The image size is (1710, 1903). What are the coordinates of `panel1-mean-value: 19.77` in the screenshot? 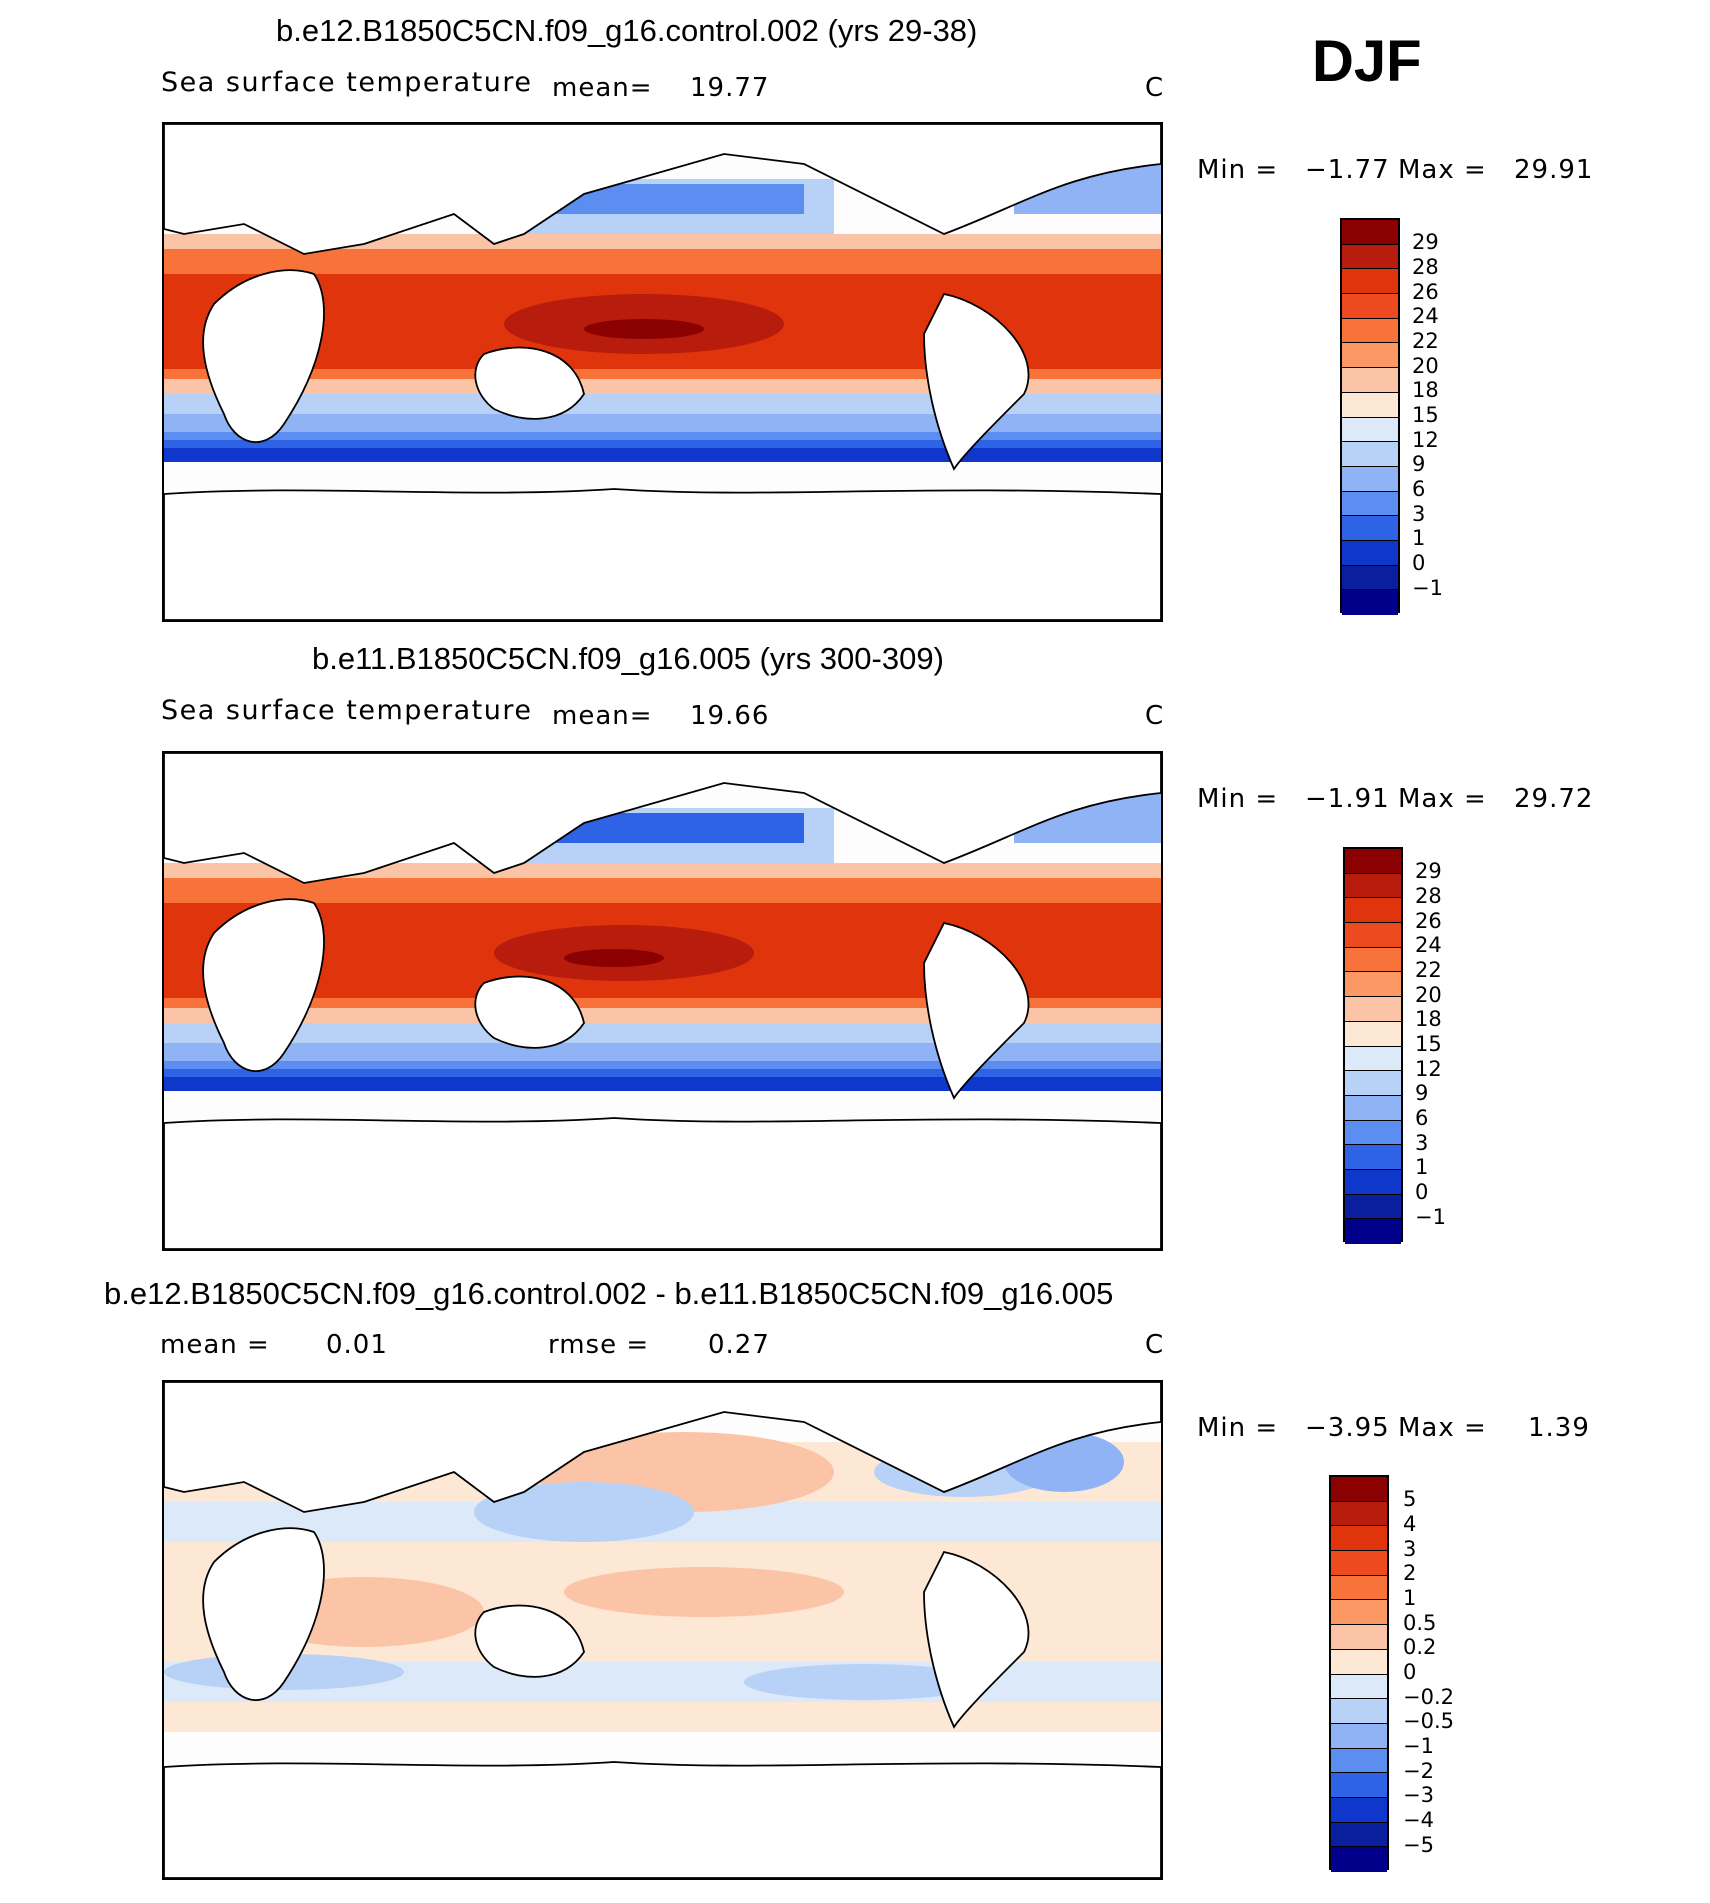 It's located at (730, 88).